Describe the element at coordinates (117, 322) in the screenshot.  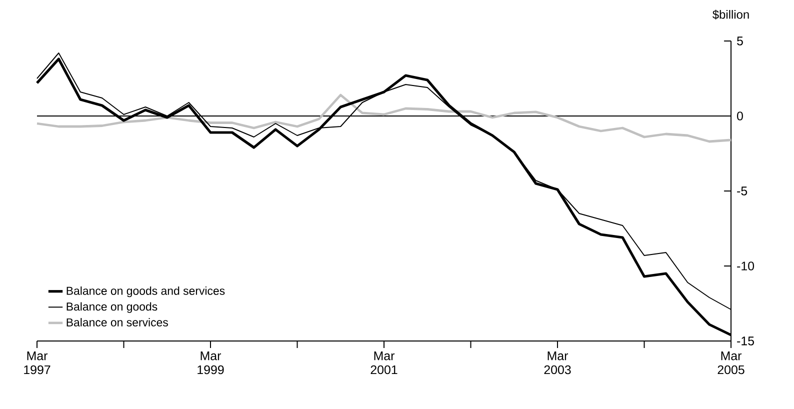
I see `legend-label: Balance on services` at that location.